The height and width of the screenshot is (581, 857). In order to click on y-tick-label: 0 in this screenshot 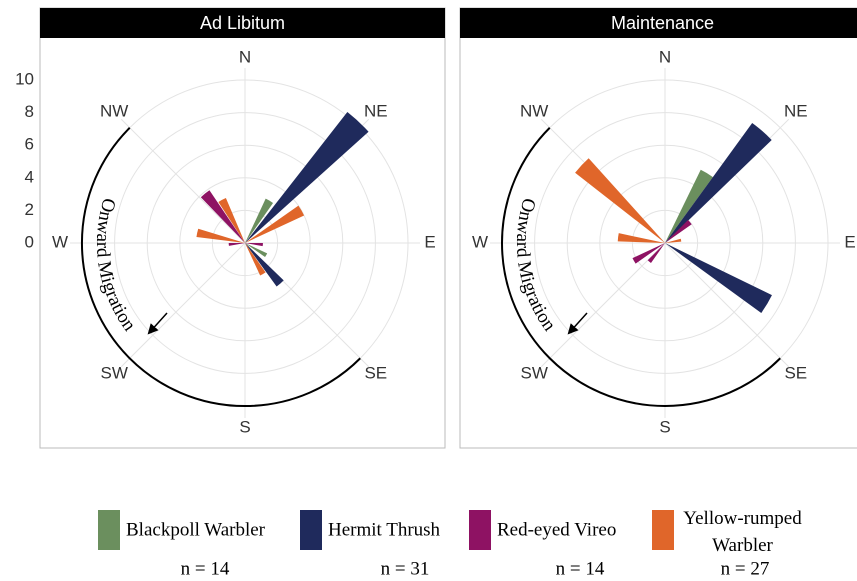, I will do `click(29, 241)`.